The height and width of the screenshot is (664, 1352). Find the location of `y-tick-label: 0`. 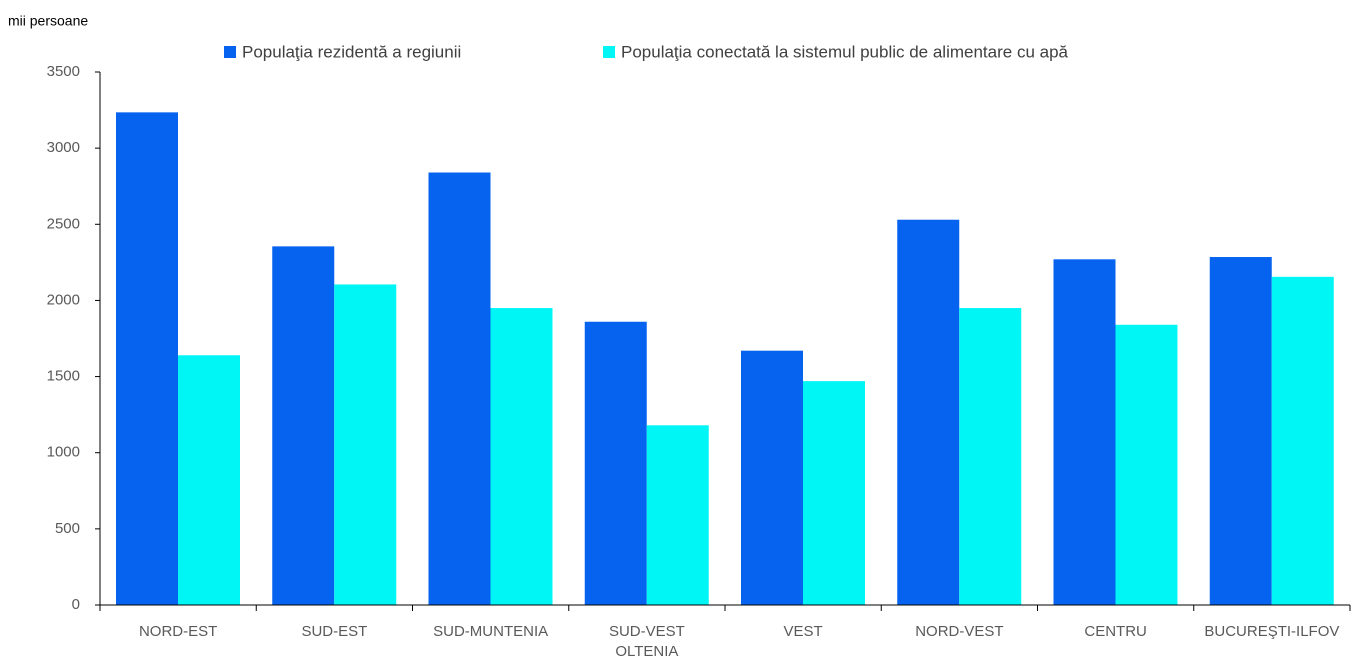

y-tick-label: 0 is located at coordinates (76, 604).